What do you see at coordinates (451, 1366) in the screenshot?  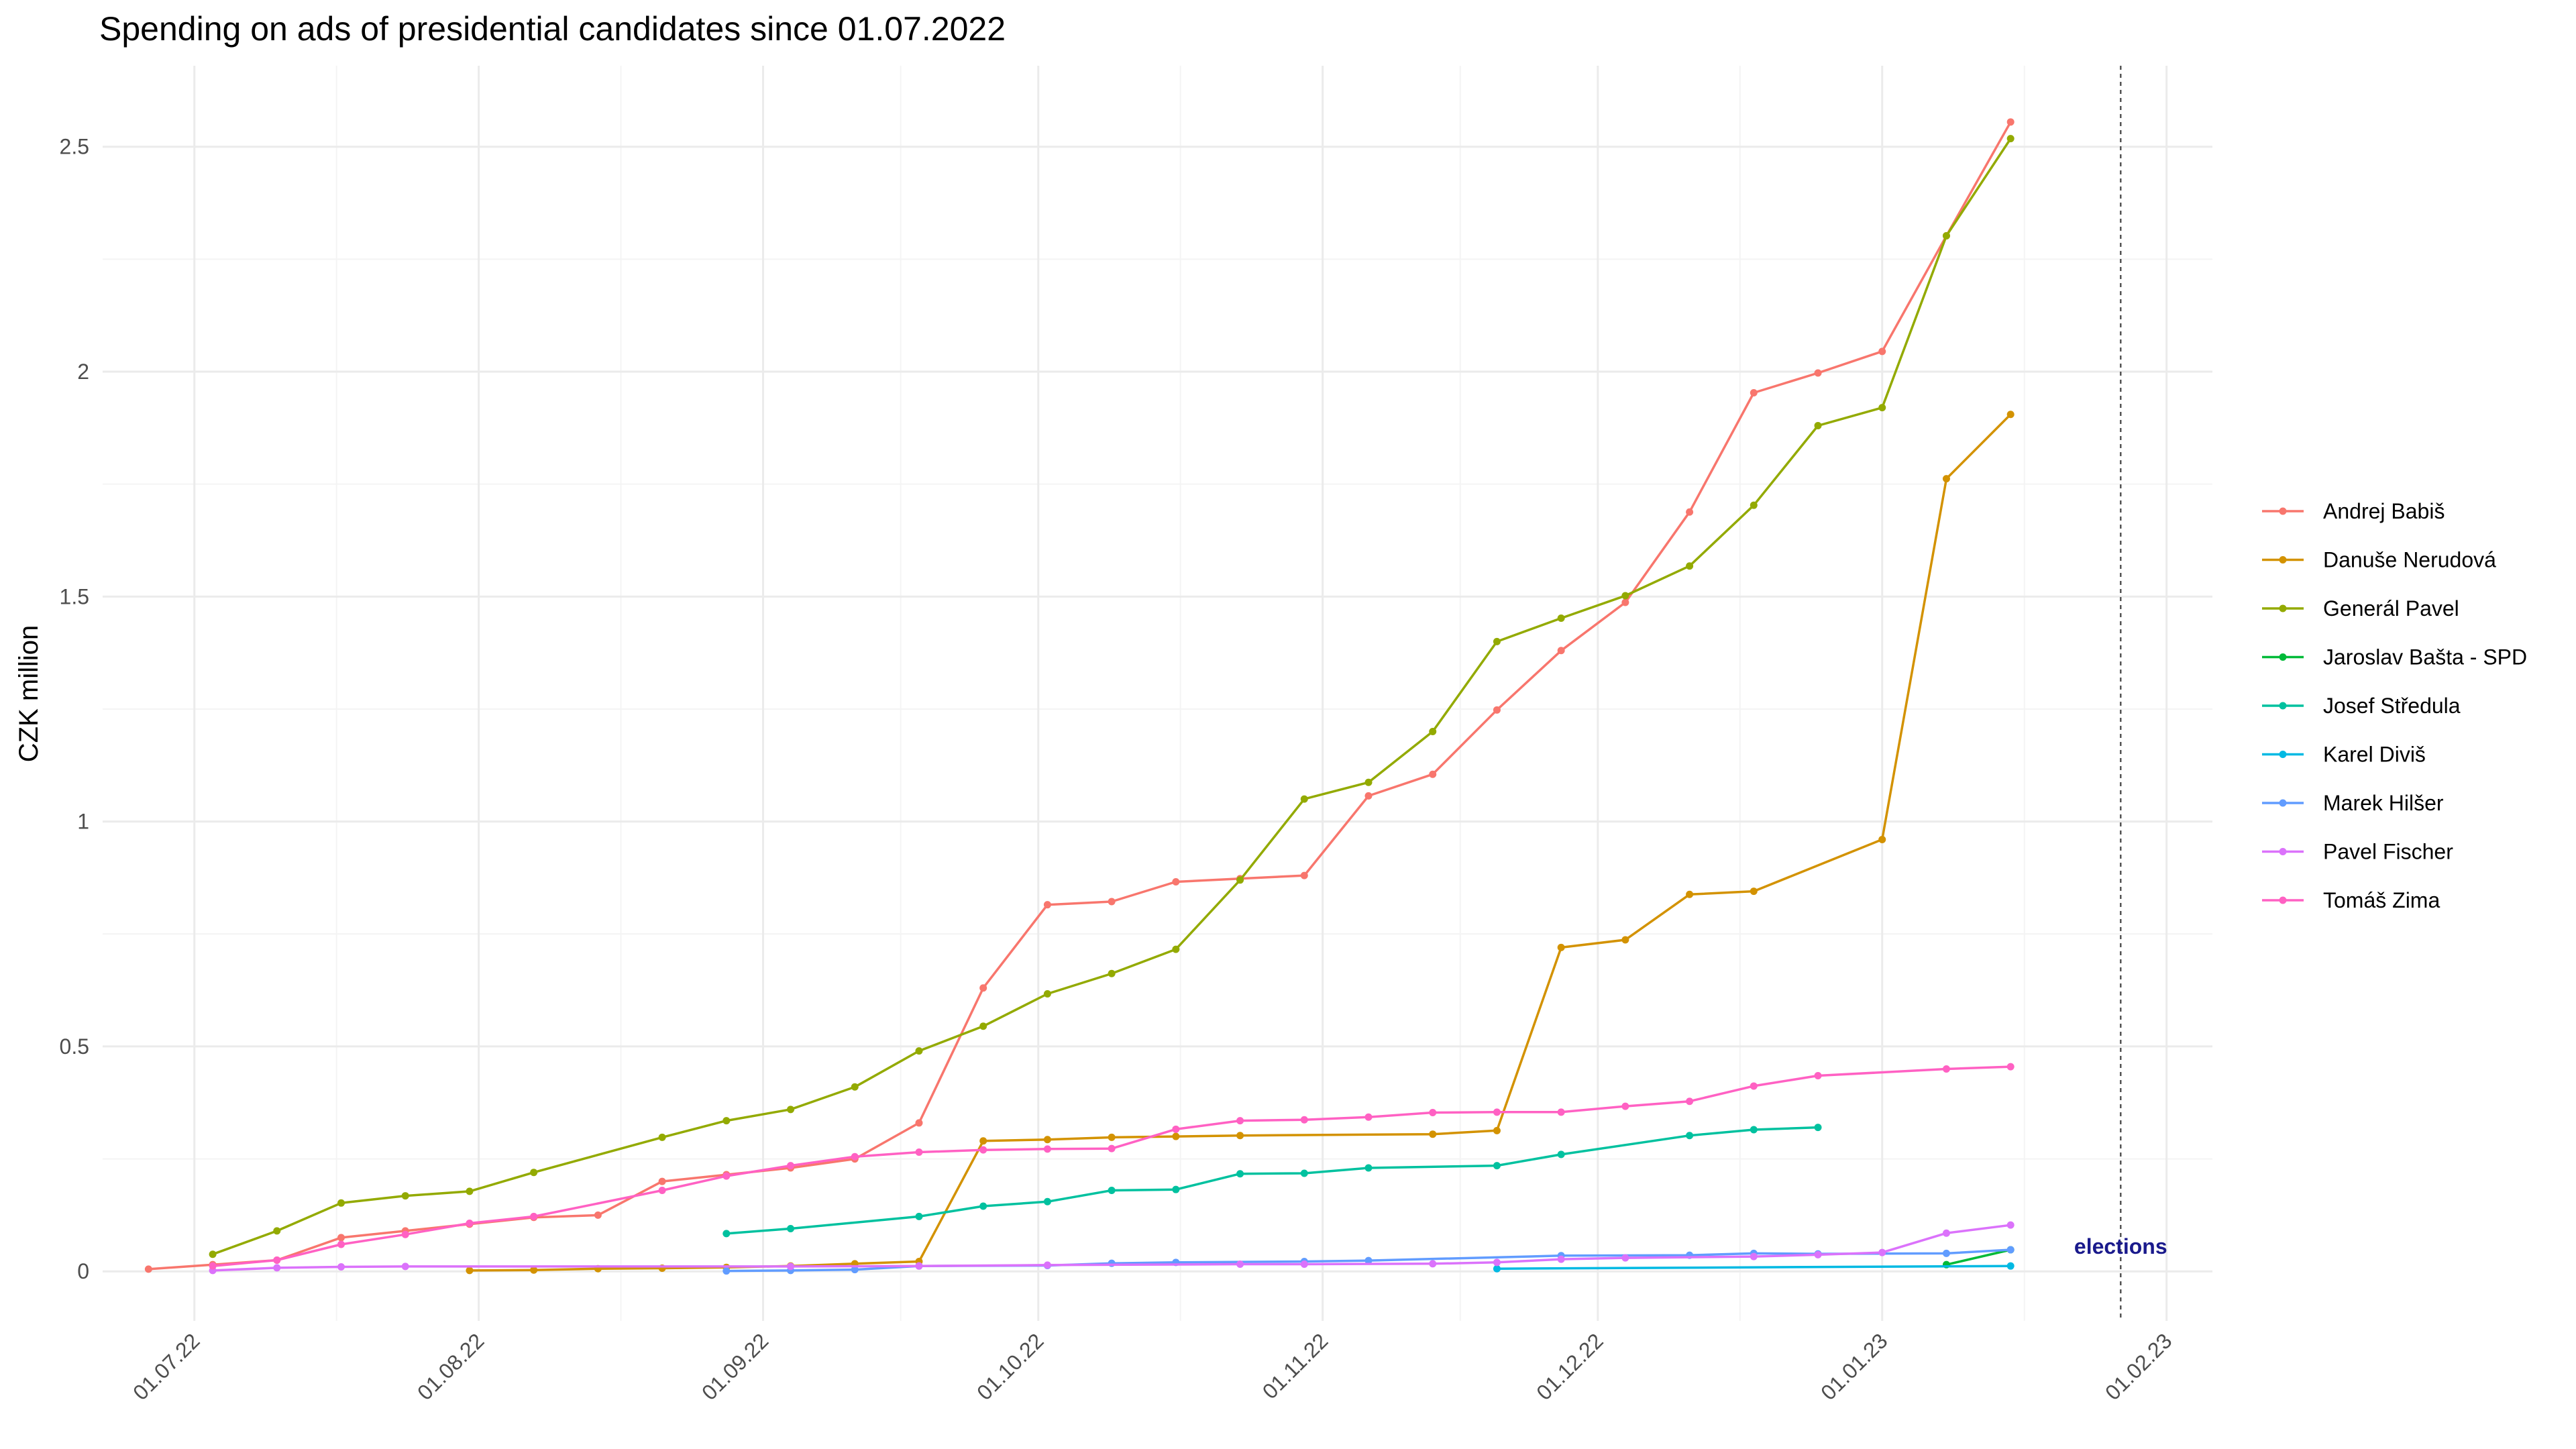 I see `x-tick-label: 01.08.22` at bounding box center [451, 1366].